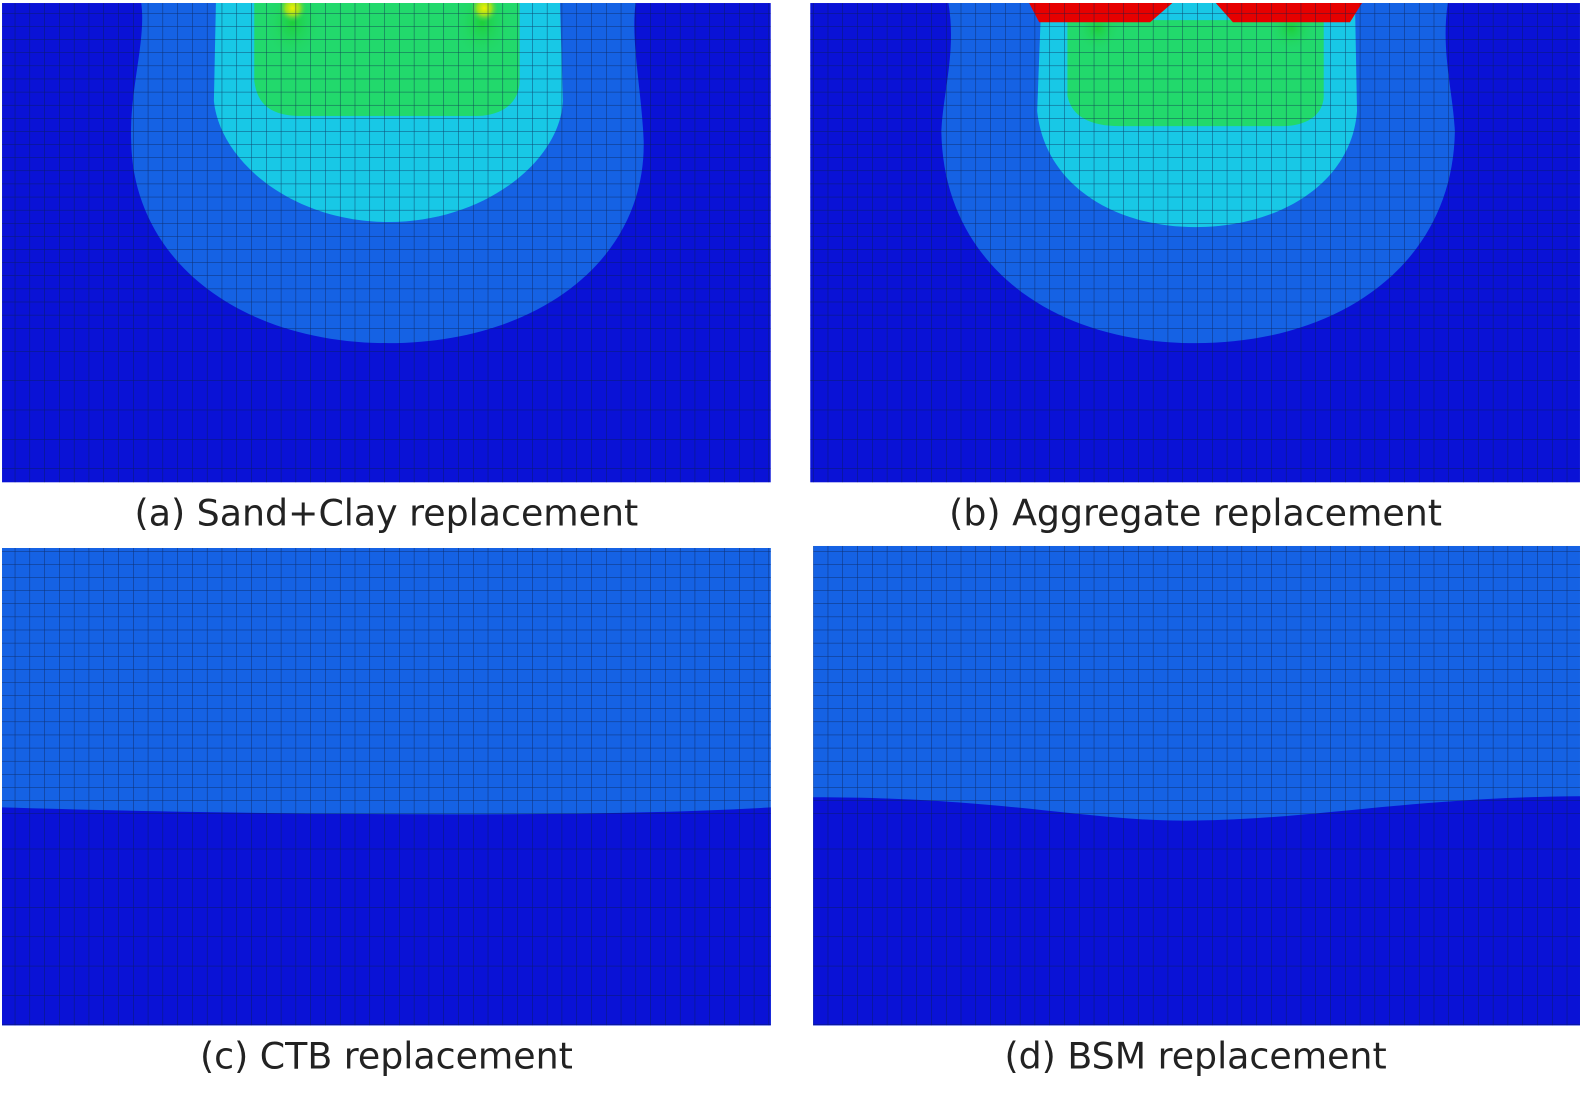 This screenshot has width=1582, height=1096. I want to click on caption: (b) Aggregate replacement, so click(1195, 513).